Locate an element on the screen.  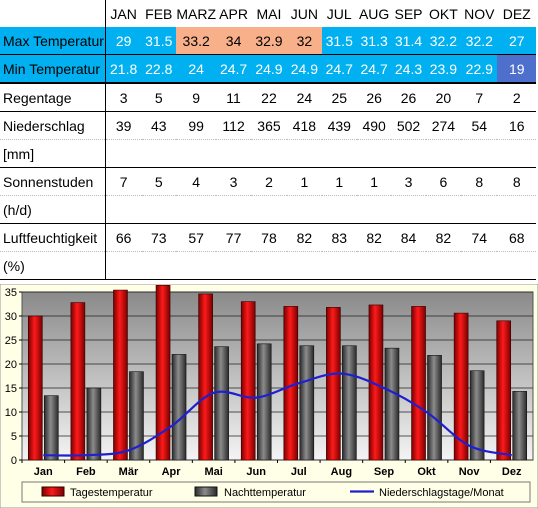
table-cell: 365 is located at coordinates (269, 125).